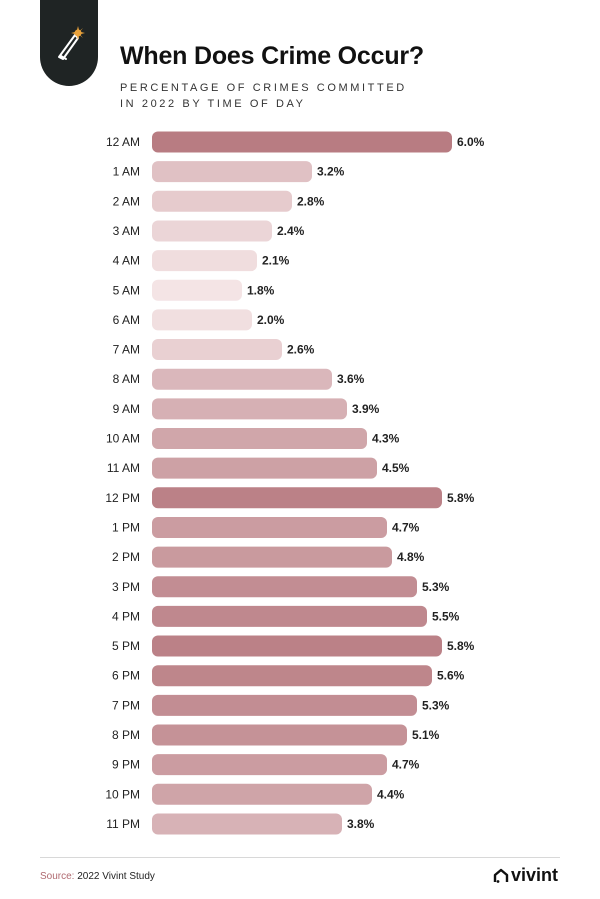 The width and height of the screenshot is (600, 899). Describe the element at coordinates (534, 875) in the screenshot. I see `brand-name: vivint` at that location.